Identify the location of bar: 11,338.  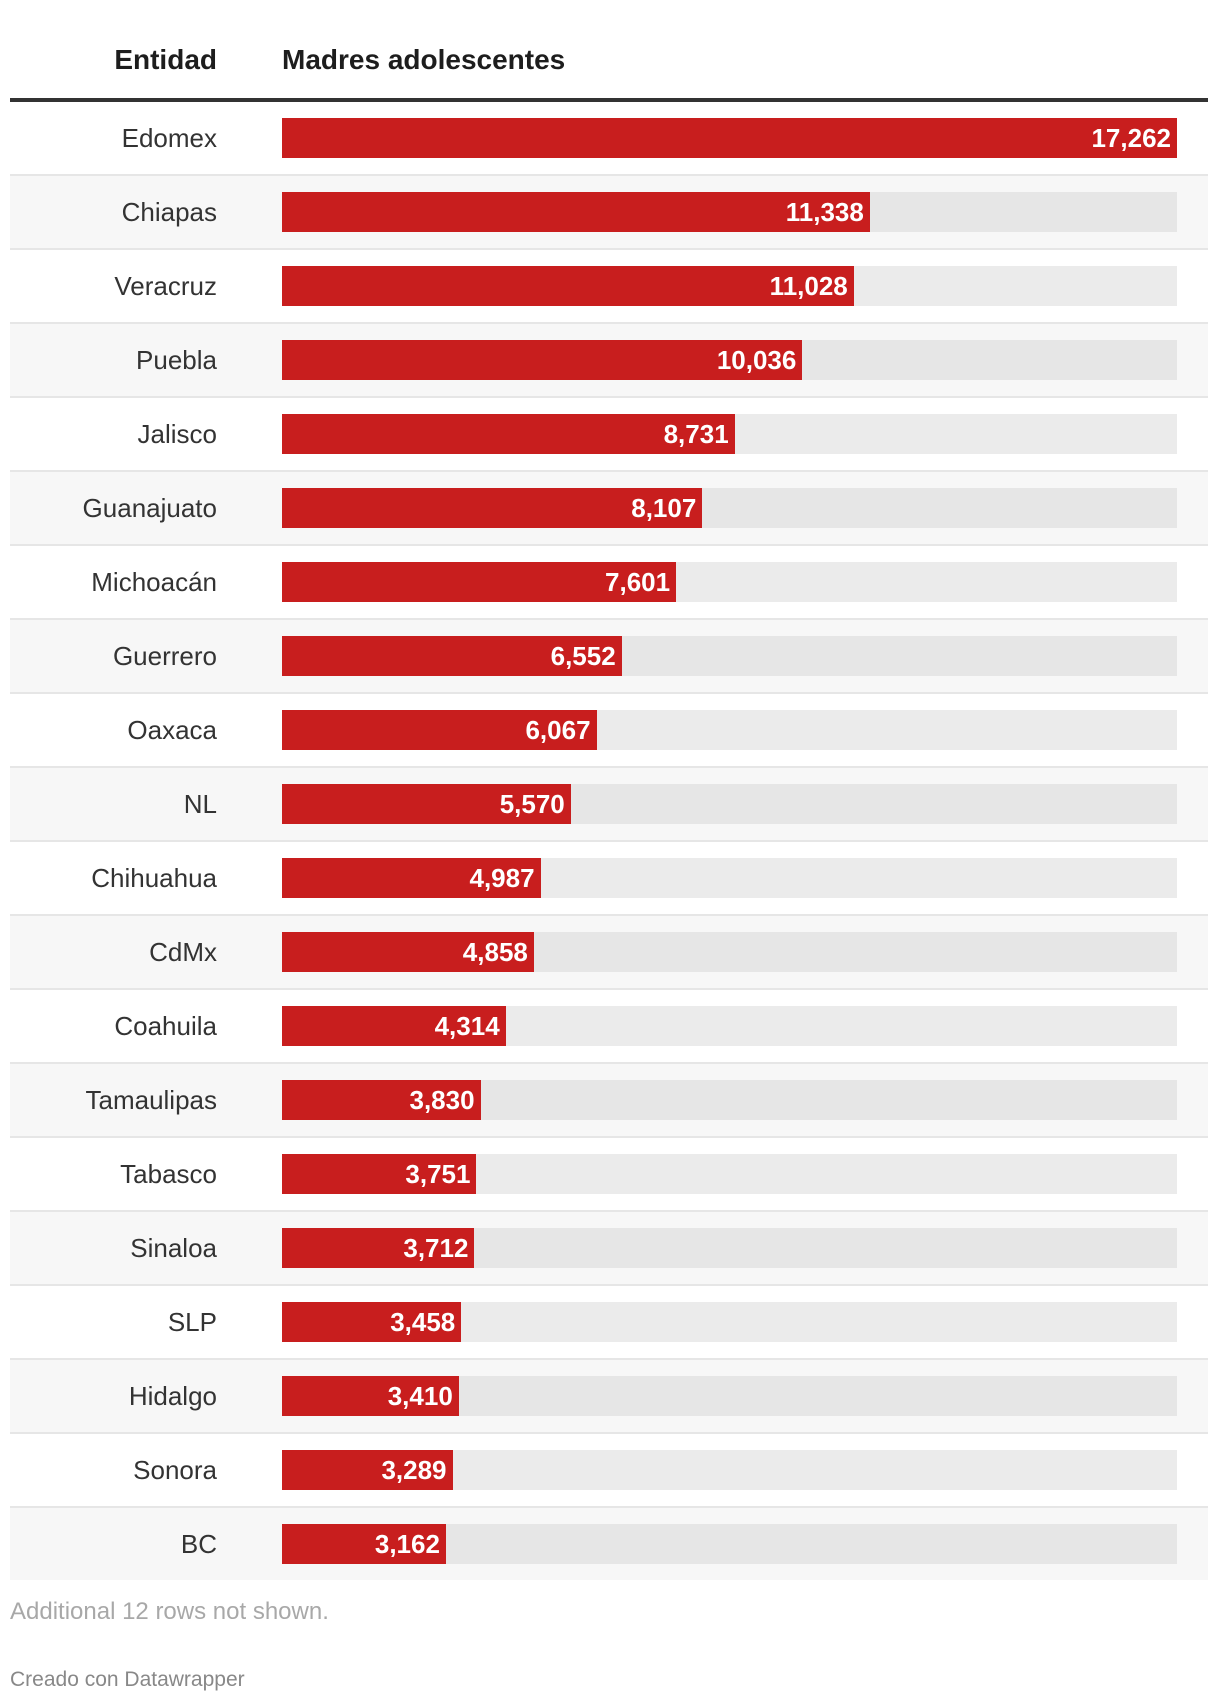
(576, 212).